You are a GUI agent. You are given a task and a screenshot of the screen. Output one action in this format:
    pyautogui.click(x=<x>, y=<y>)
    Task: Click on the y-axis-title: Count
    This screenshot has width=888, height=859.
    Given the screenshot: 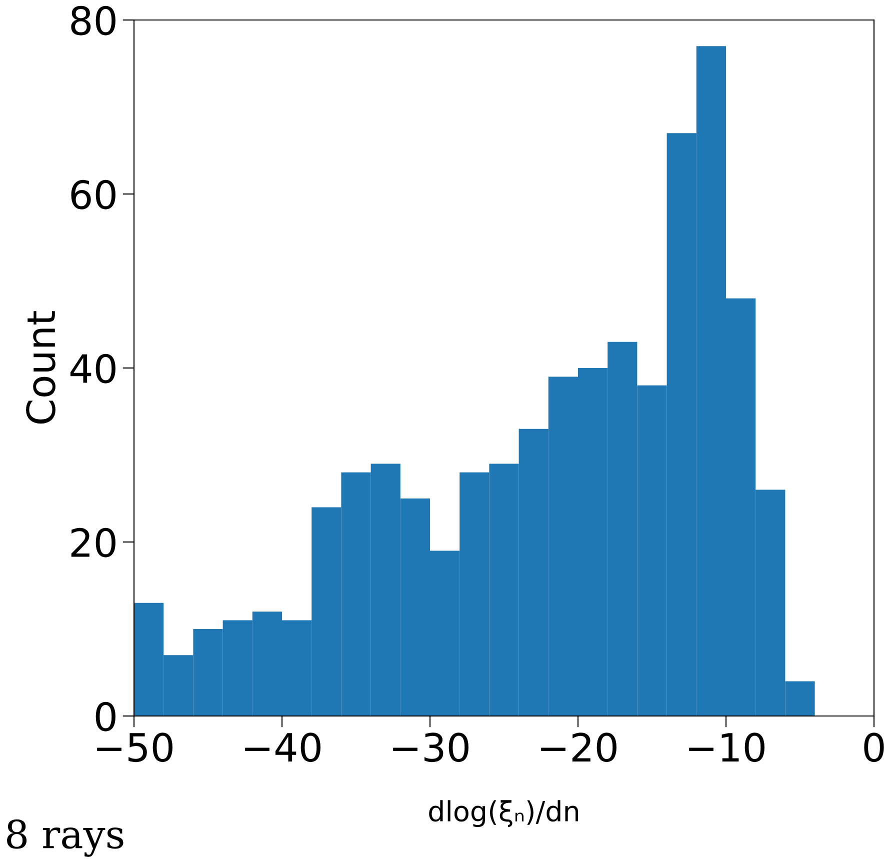 What is the action you would take?
    pyautogui.click(x=41, y=367)
    